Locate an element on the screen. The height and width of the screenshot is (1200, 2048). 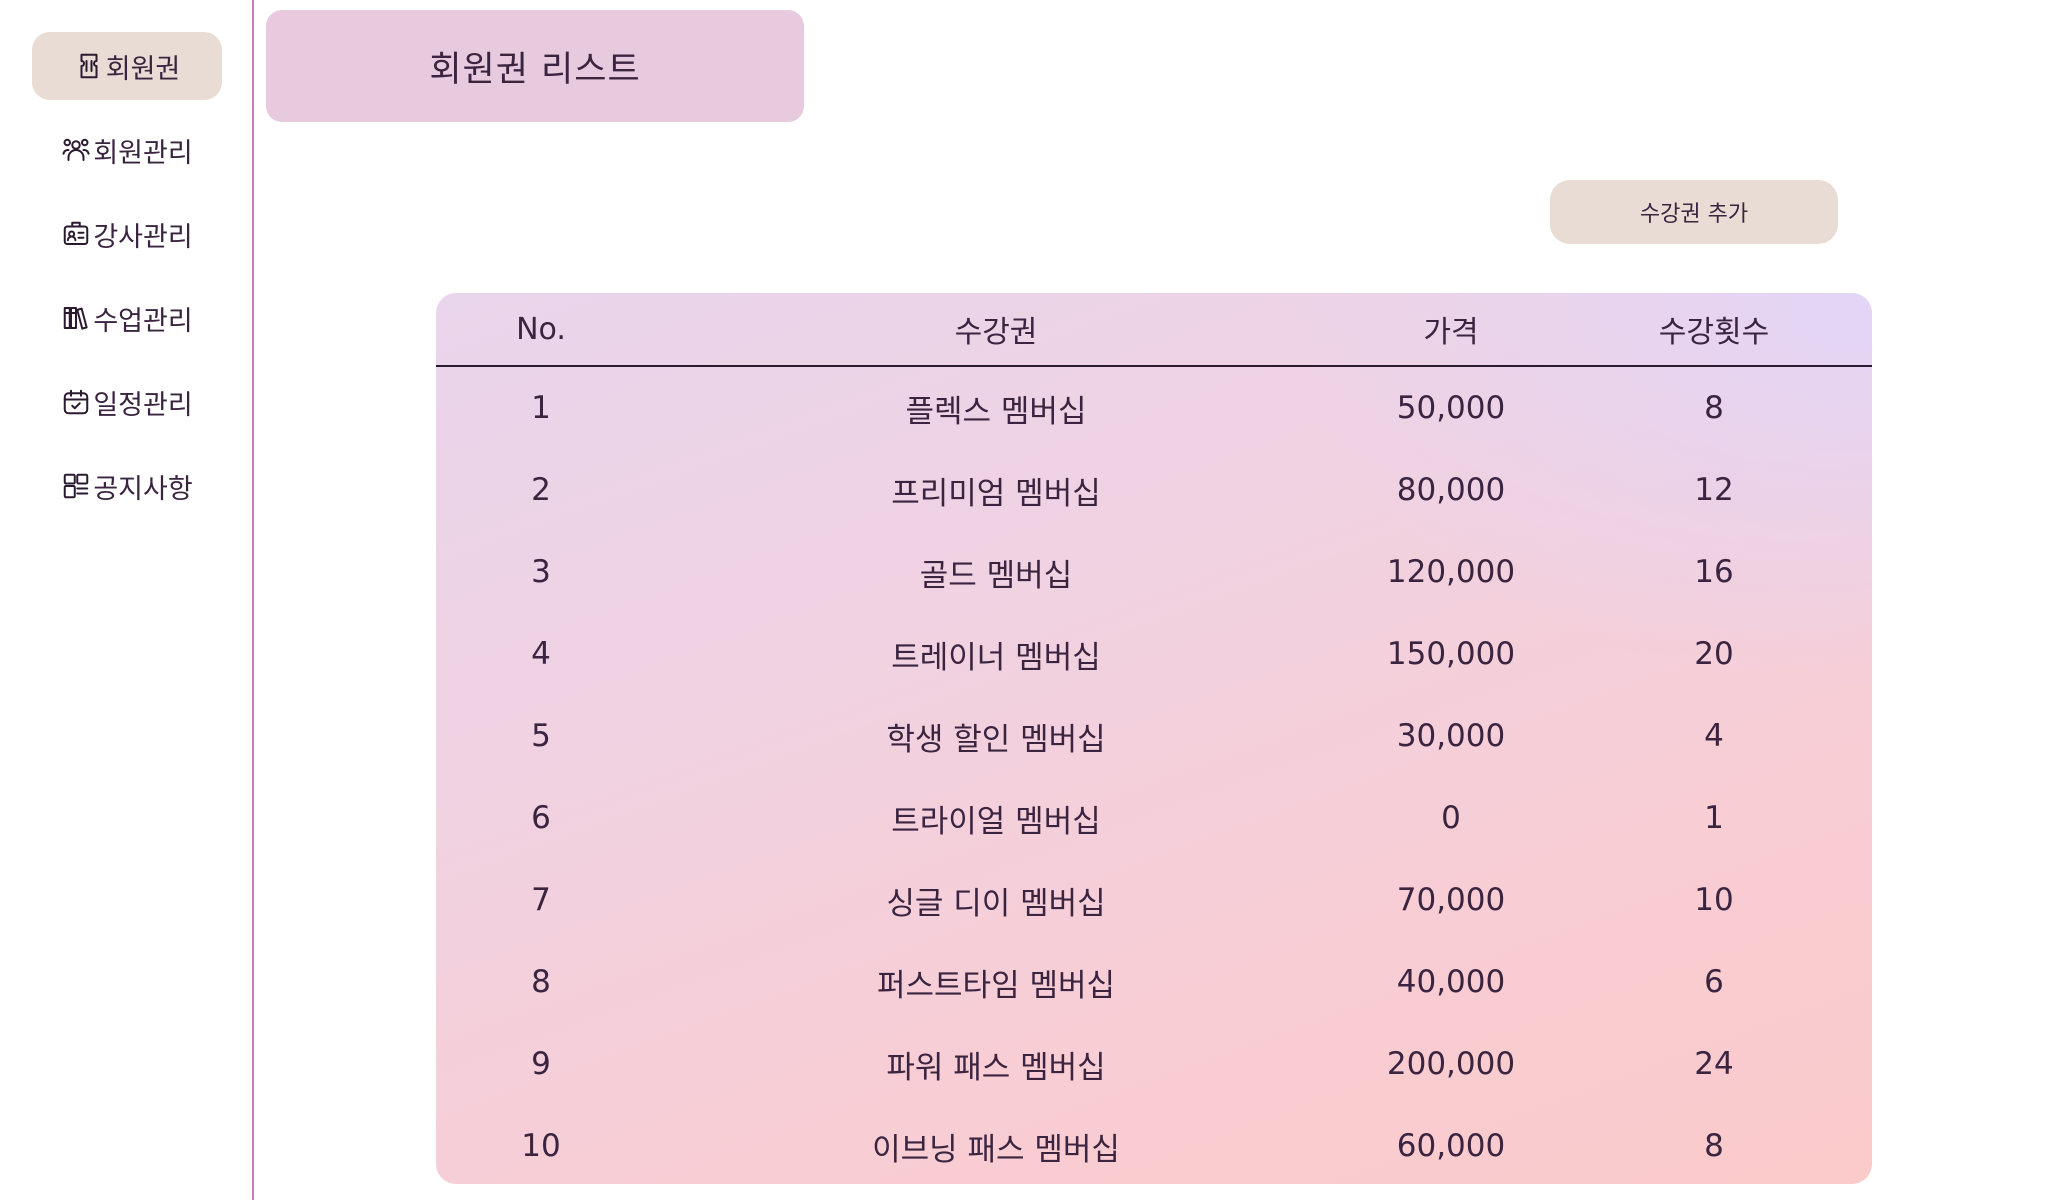
table-row: 6 트라이얼 멤버십 0 1 is located at coordinates (1154, 818).